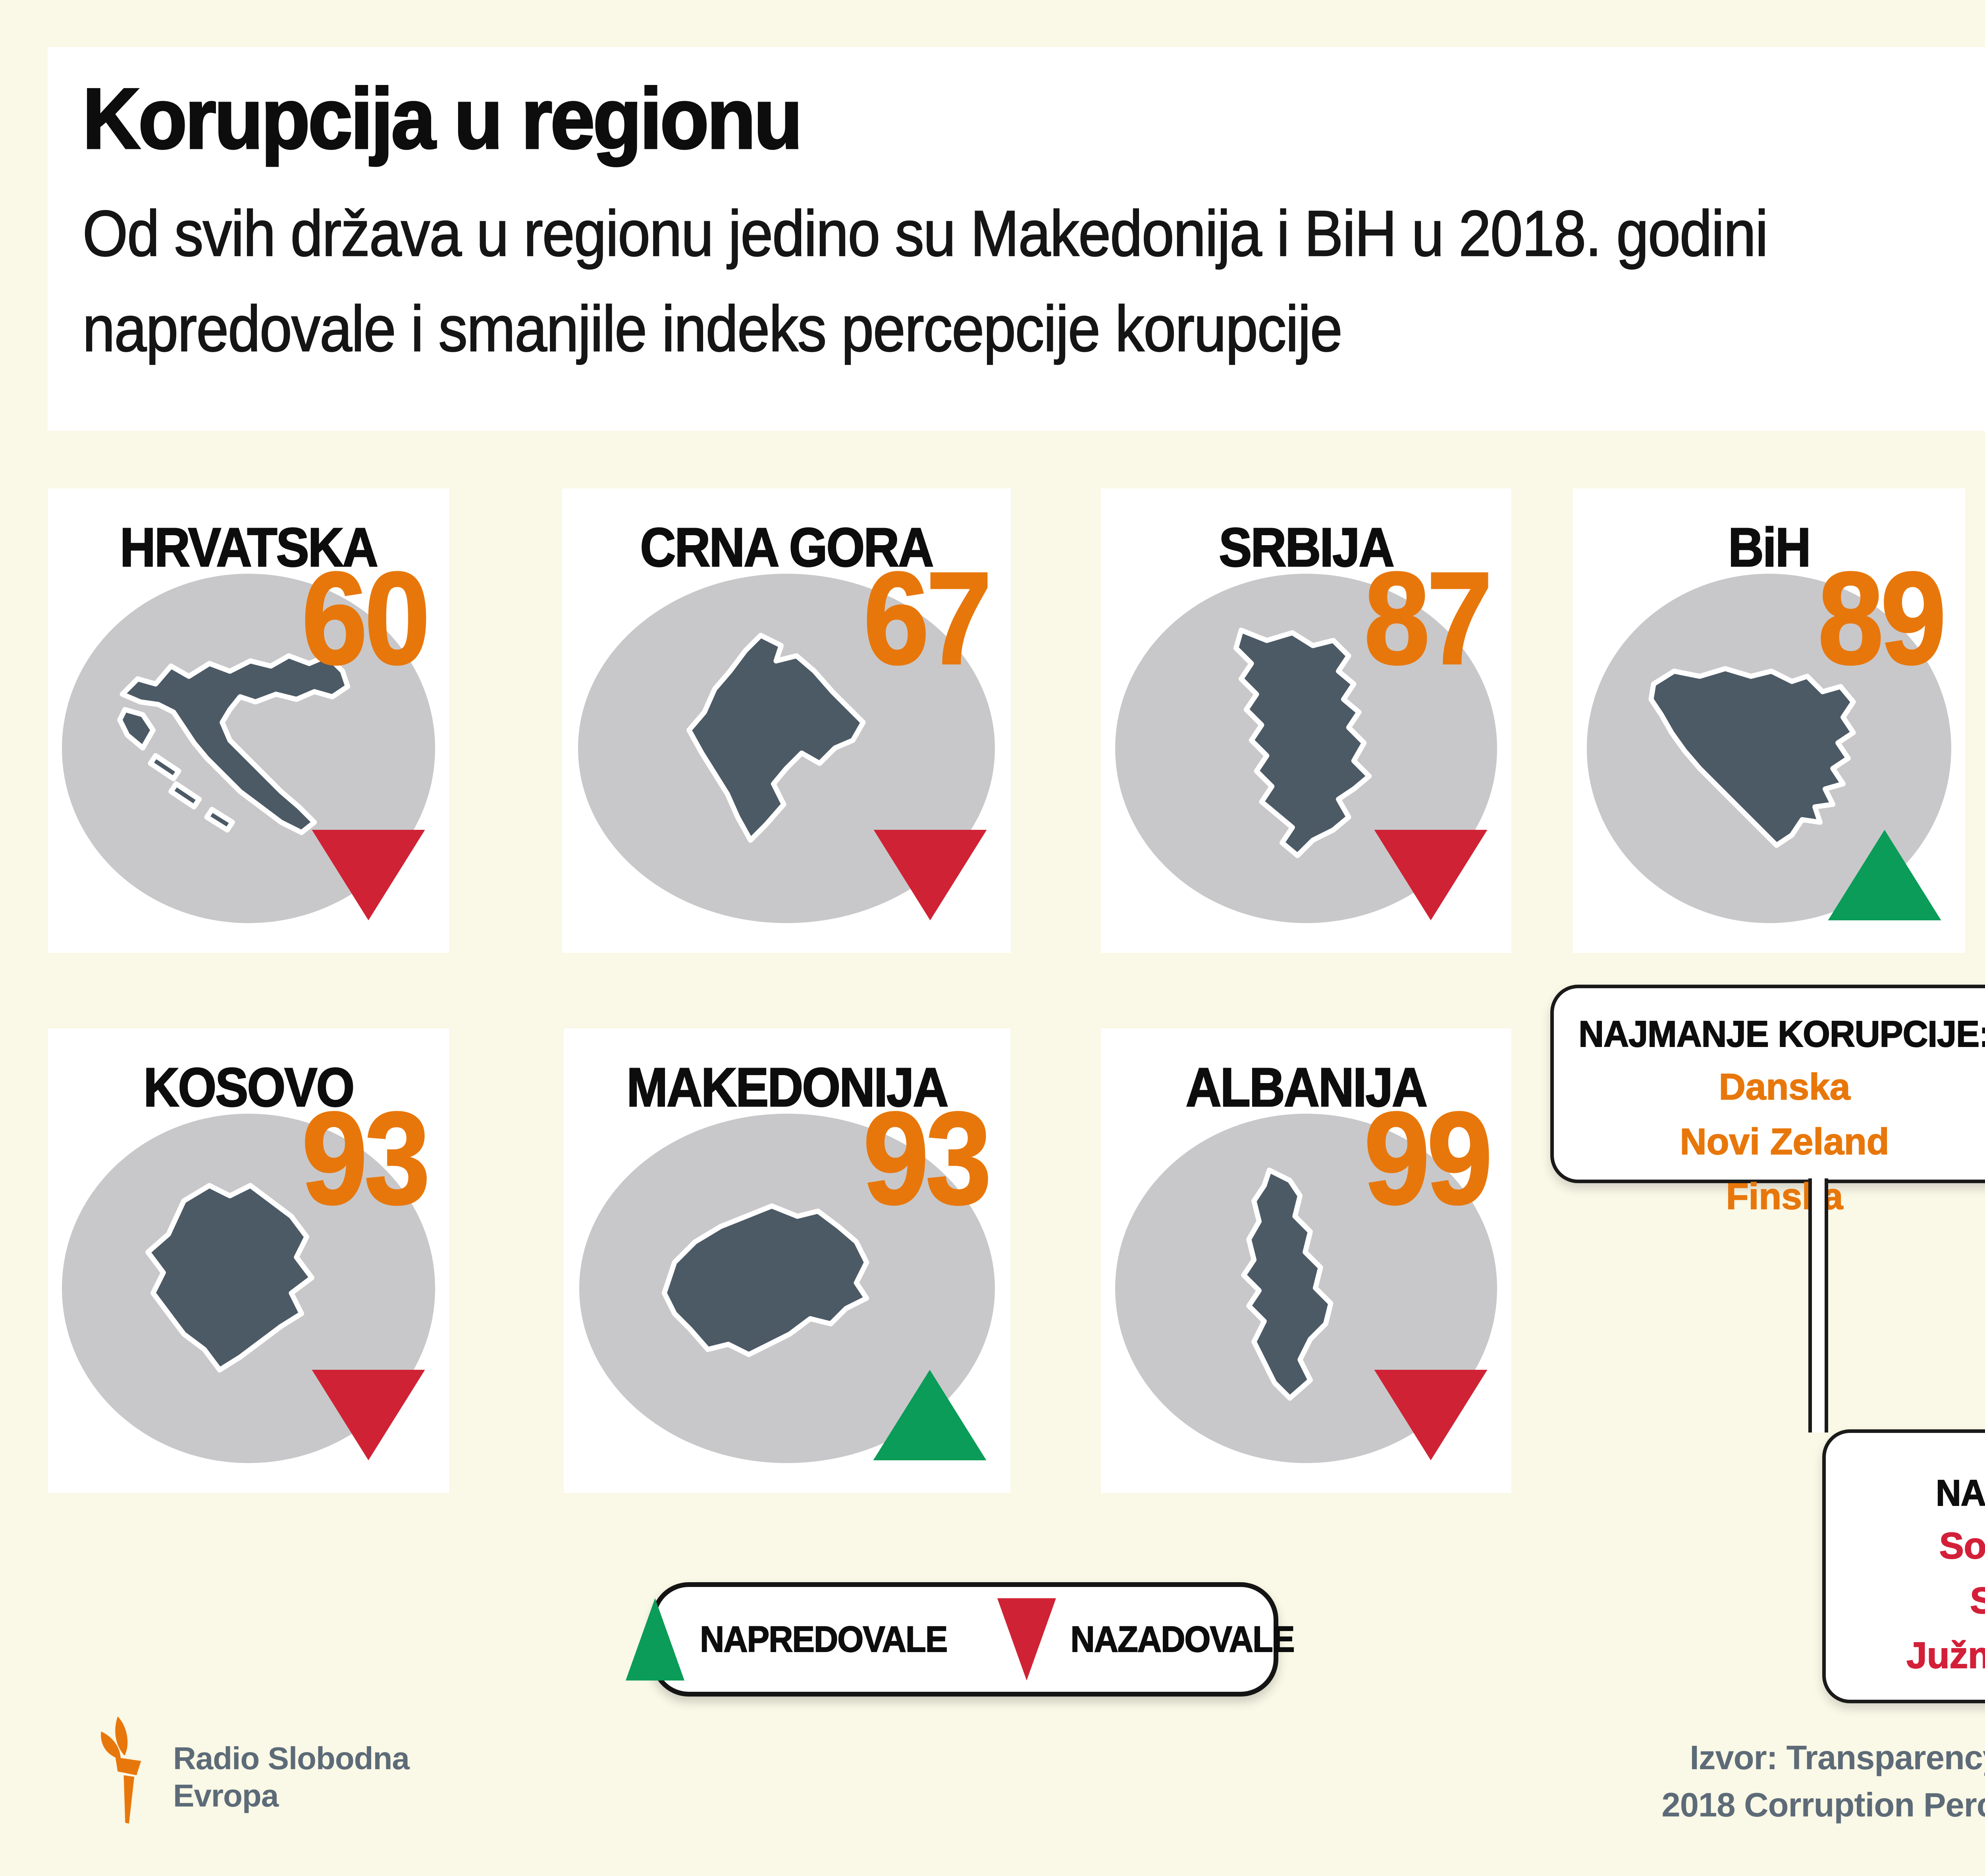 The width and height of the screenshot is (1985, 1876). Describe the element at coordinates (824, 1639) in the screenshot. I see `legend-up-label: NAPREDOVALE` at that location.